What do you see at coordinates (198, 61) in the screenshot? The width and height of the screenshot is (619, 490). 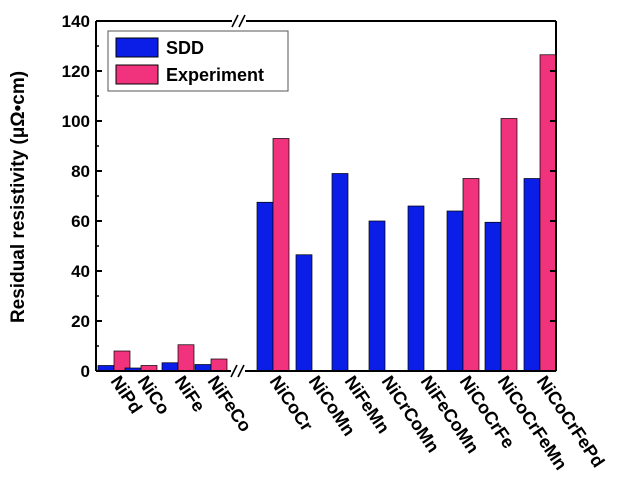 I see `legend: SDD Experiment` at bounding box center [198, 61].